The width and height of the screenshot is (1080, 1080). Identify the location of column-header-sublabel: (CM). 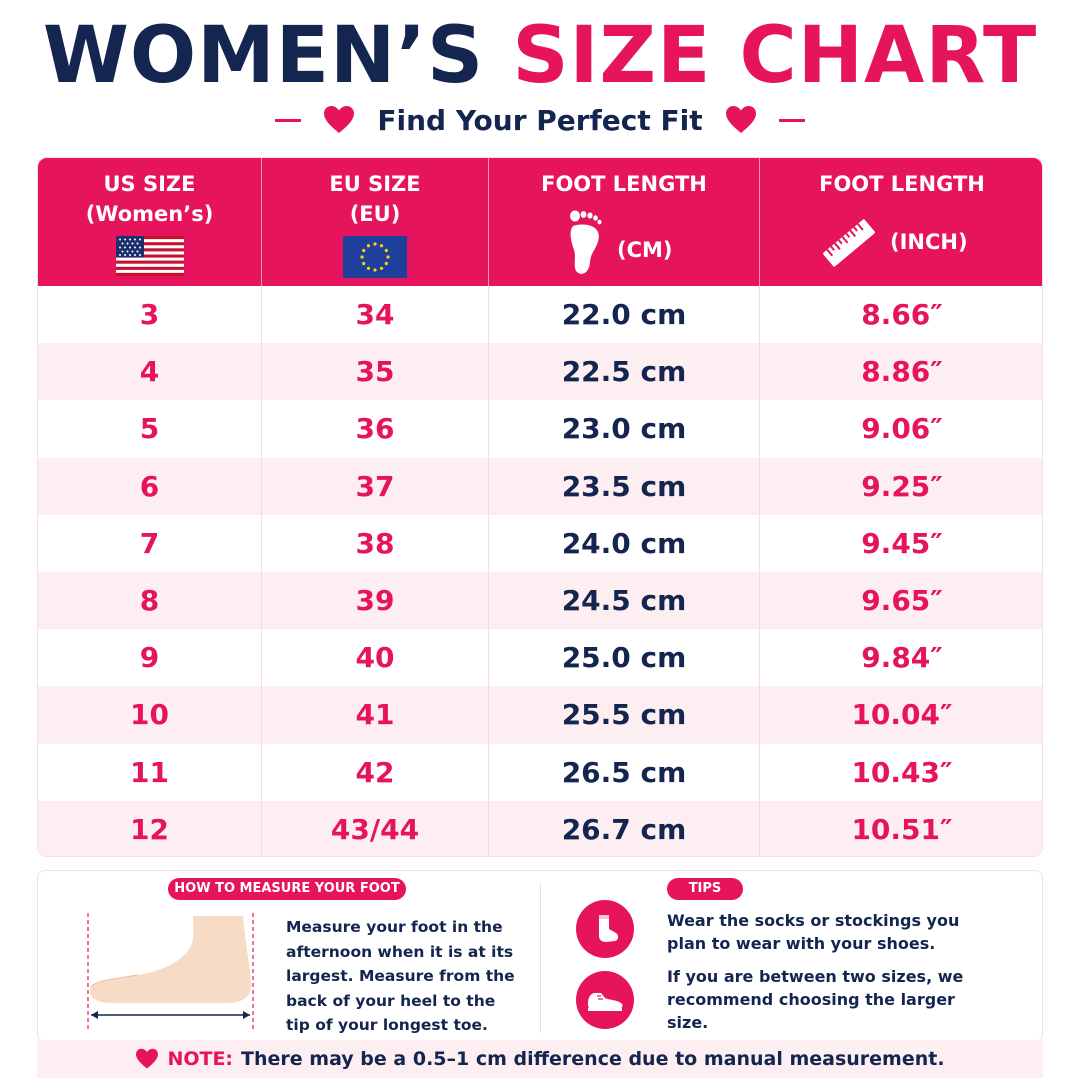
(645, 250).